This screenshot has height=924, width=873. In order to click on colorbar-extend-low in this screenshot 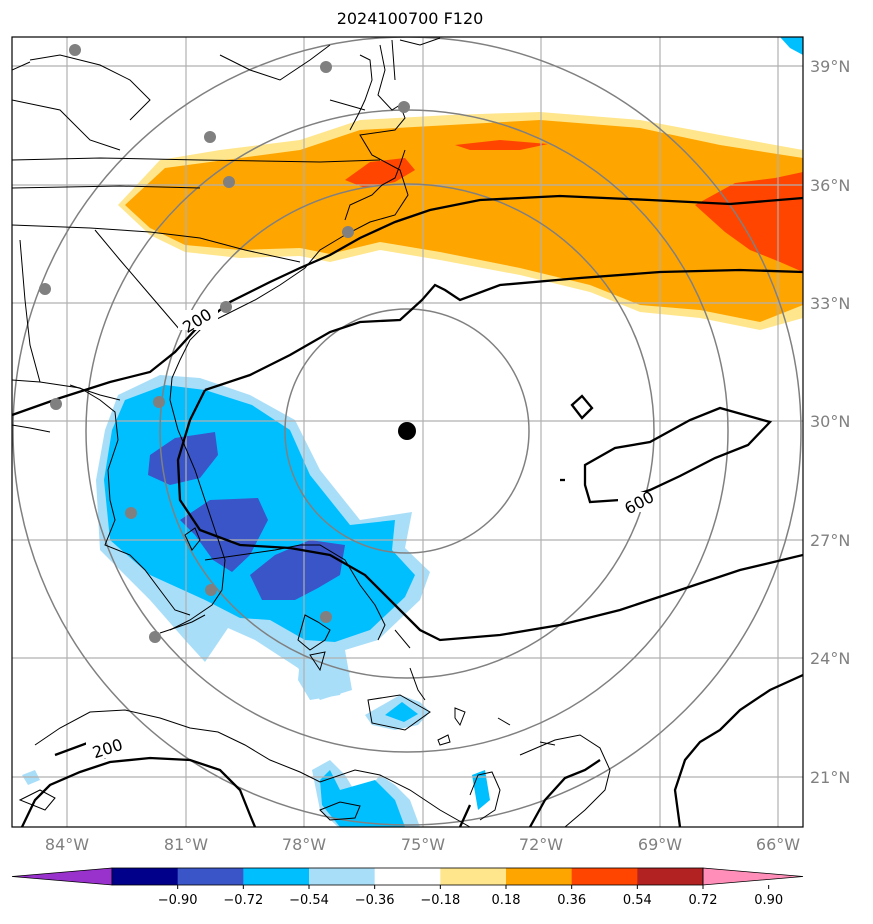, I will do `click(62, 876)`.